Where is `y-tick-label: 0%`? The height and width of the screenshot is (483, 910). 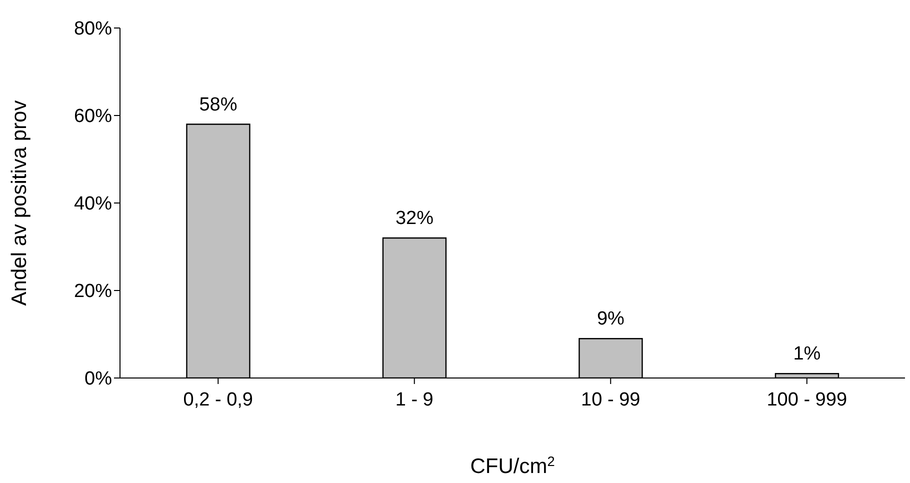
y-tick-label: 0% is located at coordinates (98, 379).